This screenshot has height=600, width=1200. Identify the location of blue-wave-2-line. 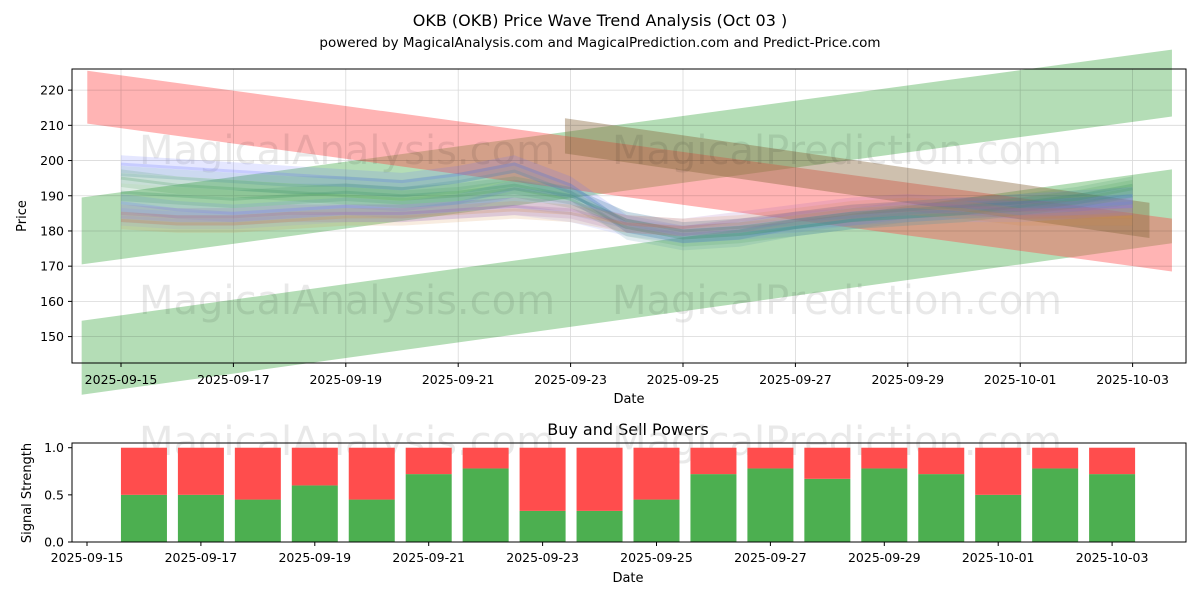
(626, 210).